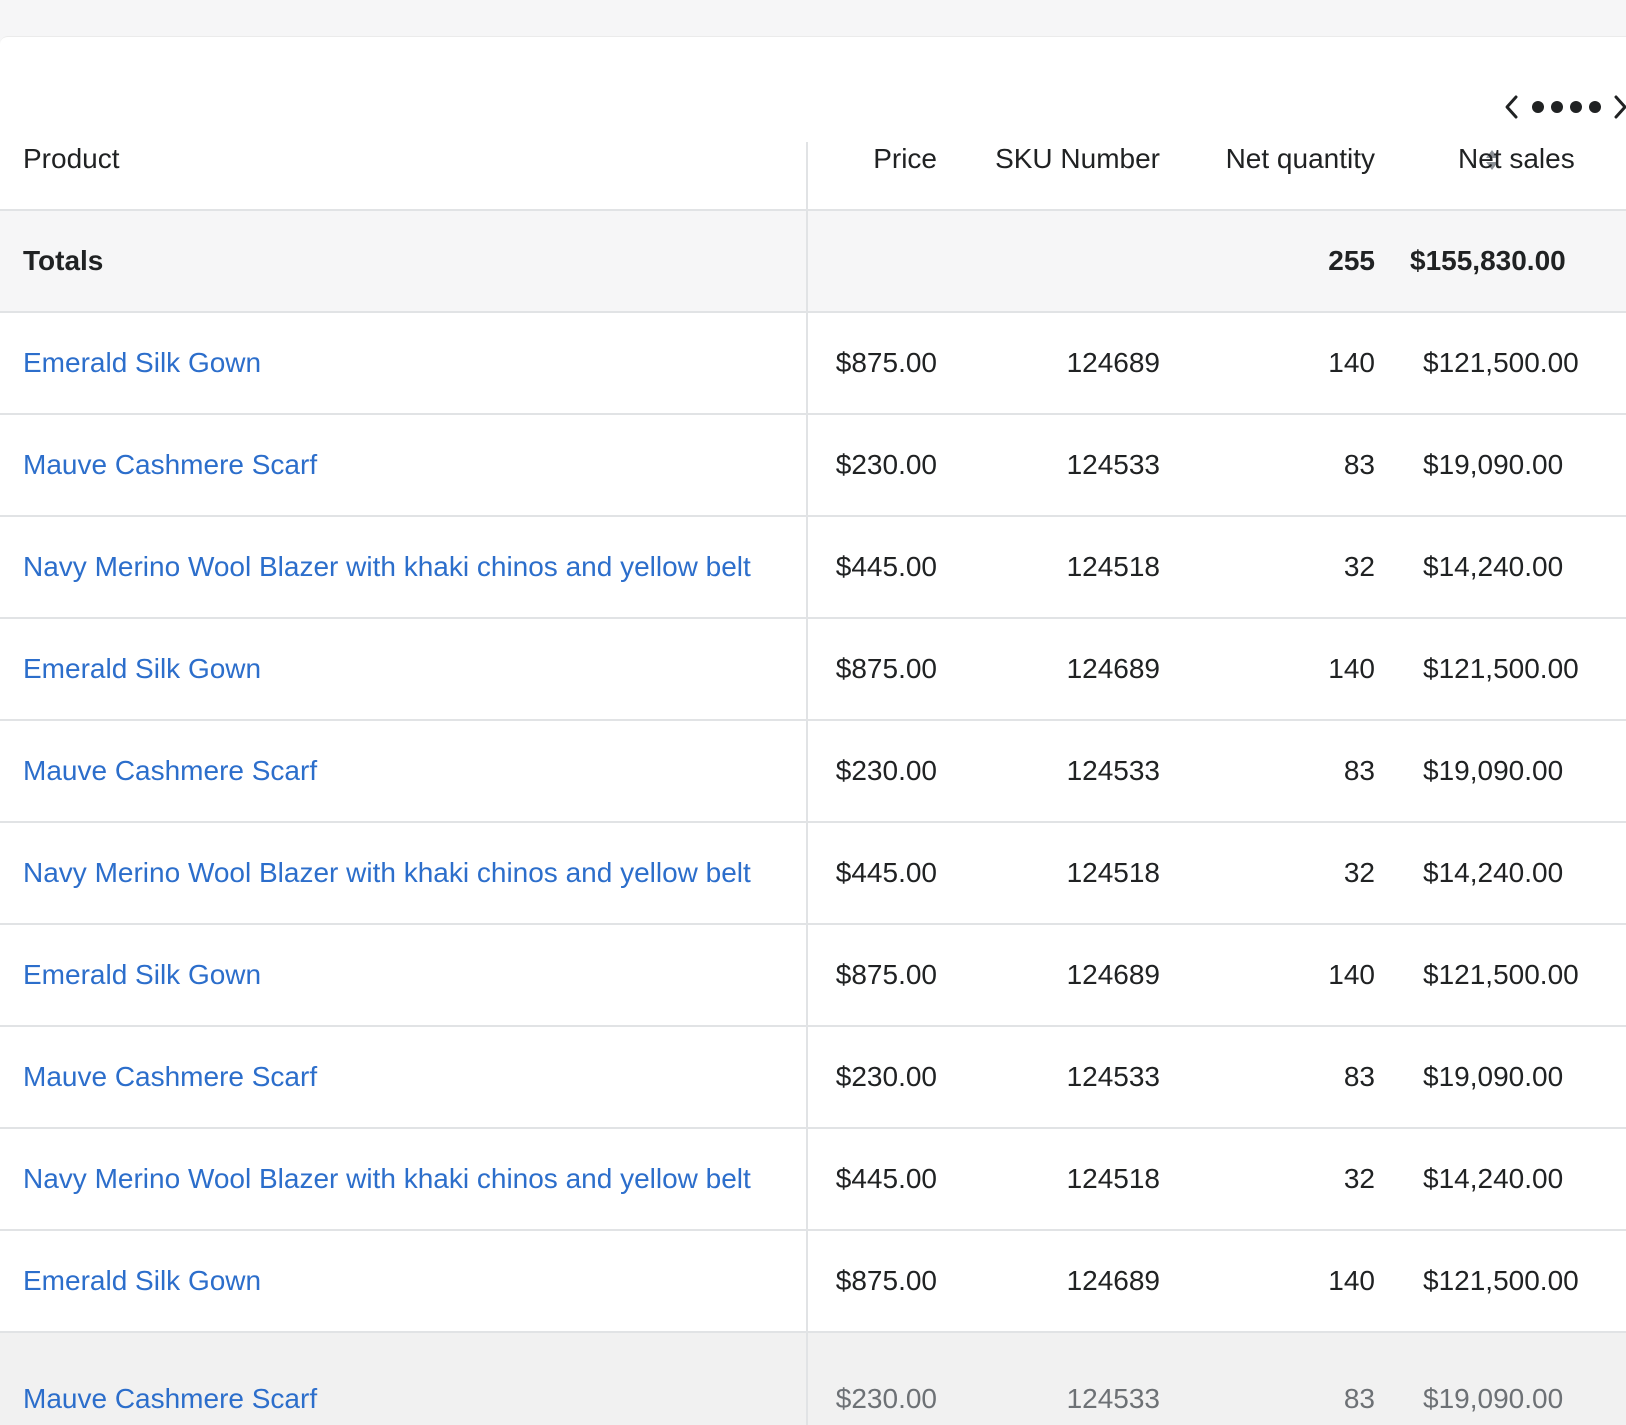  What do you see at coordinates (1300, 158) in the screenshot?
I see `column-header-net-quantity: Net quantity` at bounding box center [1300, 158].